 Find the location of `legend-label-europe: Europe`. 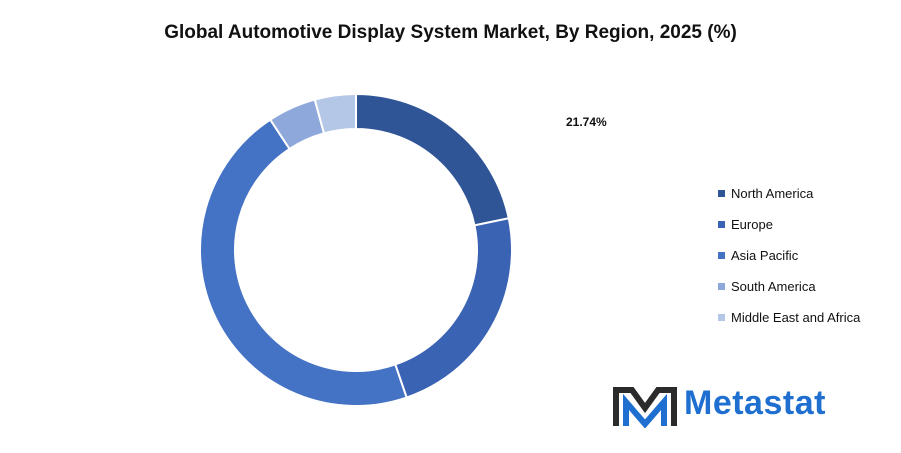

legend-label-europe: Europe is located at coordinates (752, 224).